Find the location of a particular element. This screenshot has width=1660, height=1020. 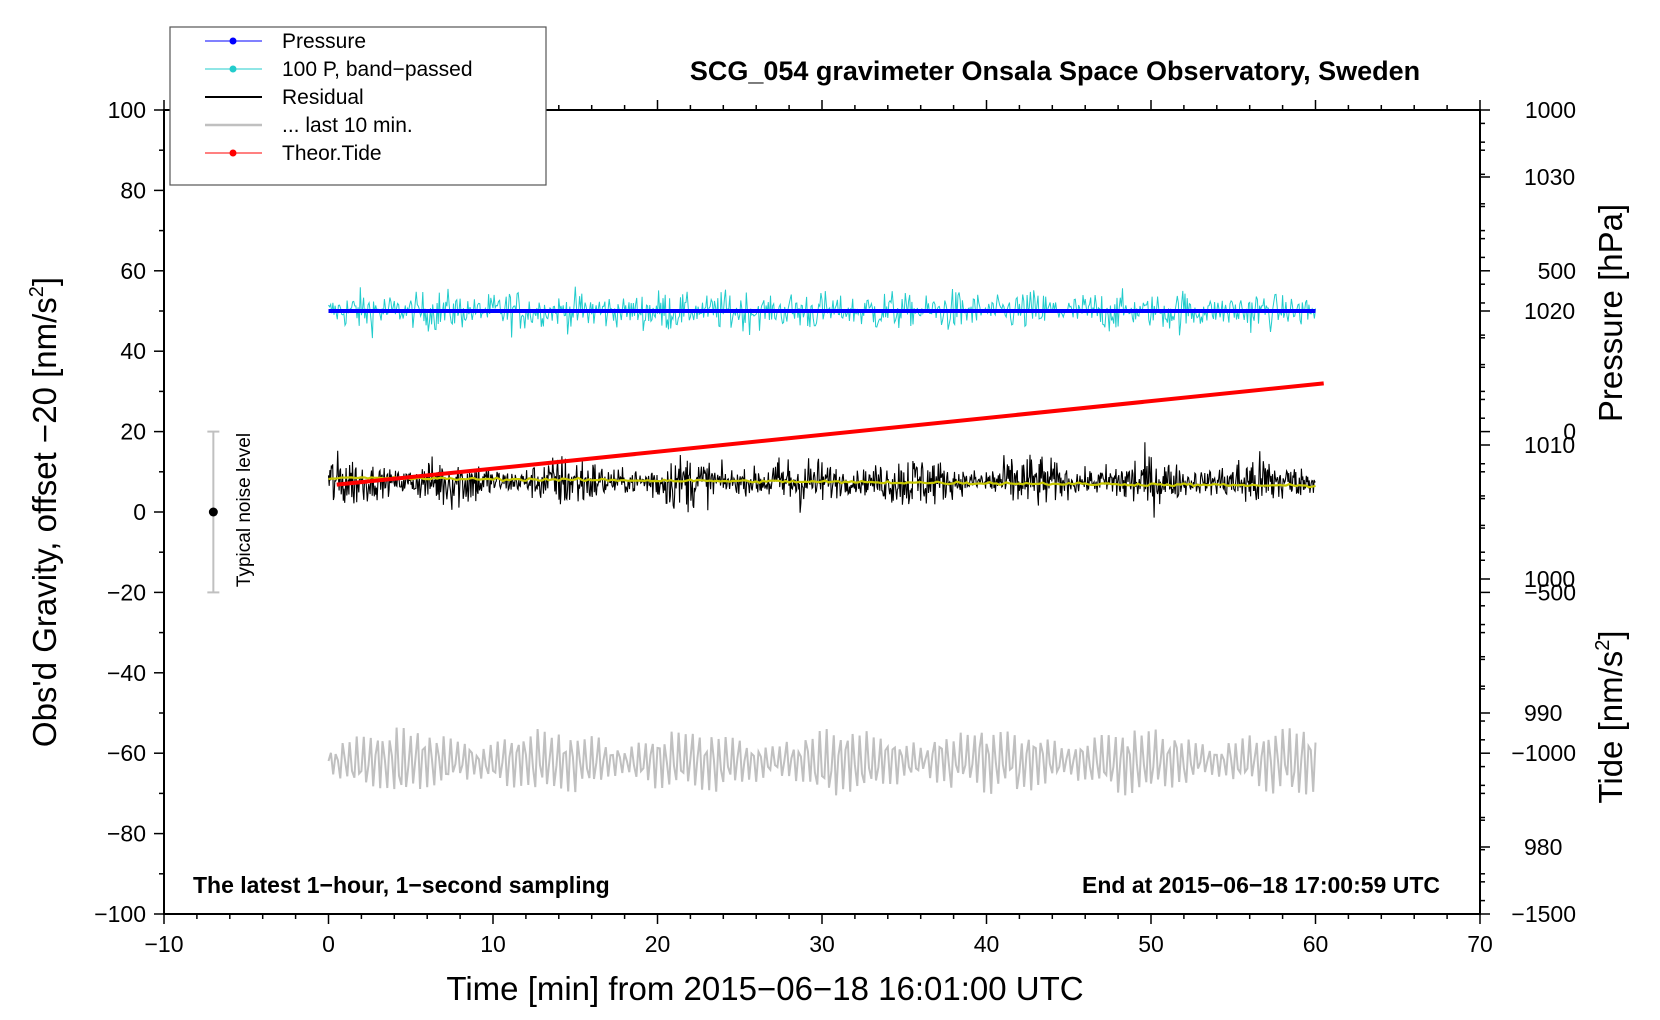

left-y-axis-label: Obs'd Gravity, offset −20 [nm/s2] is located at coordinates (44, 512).